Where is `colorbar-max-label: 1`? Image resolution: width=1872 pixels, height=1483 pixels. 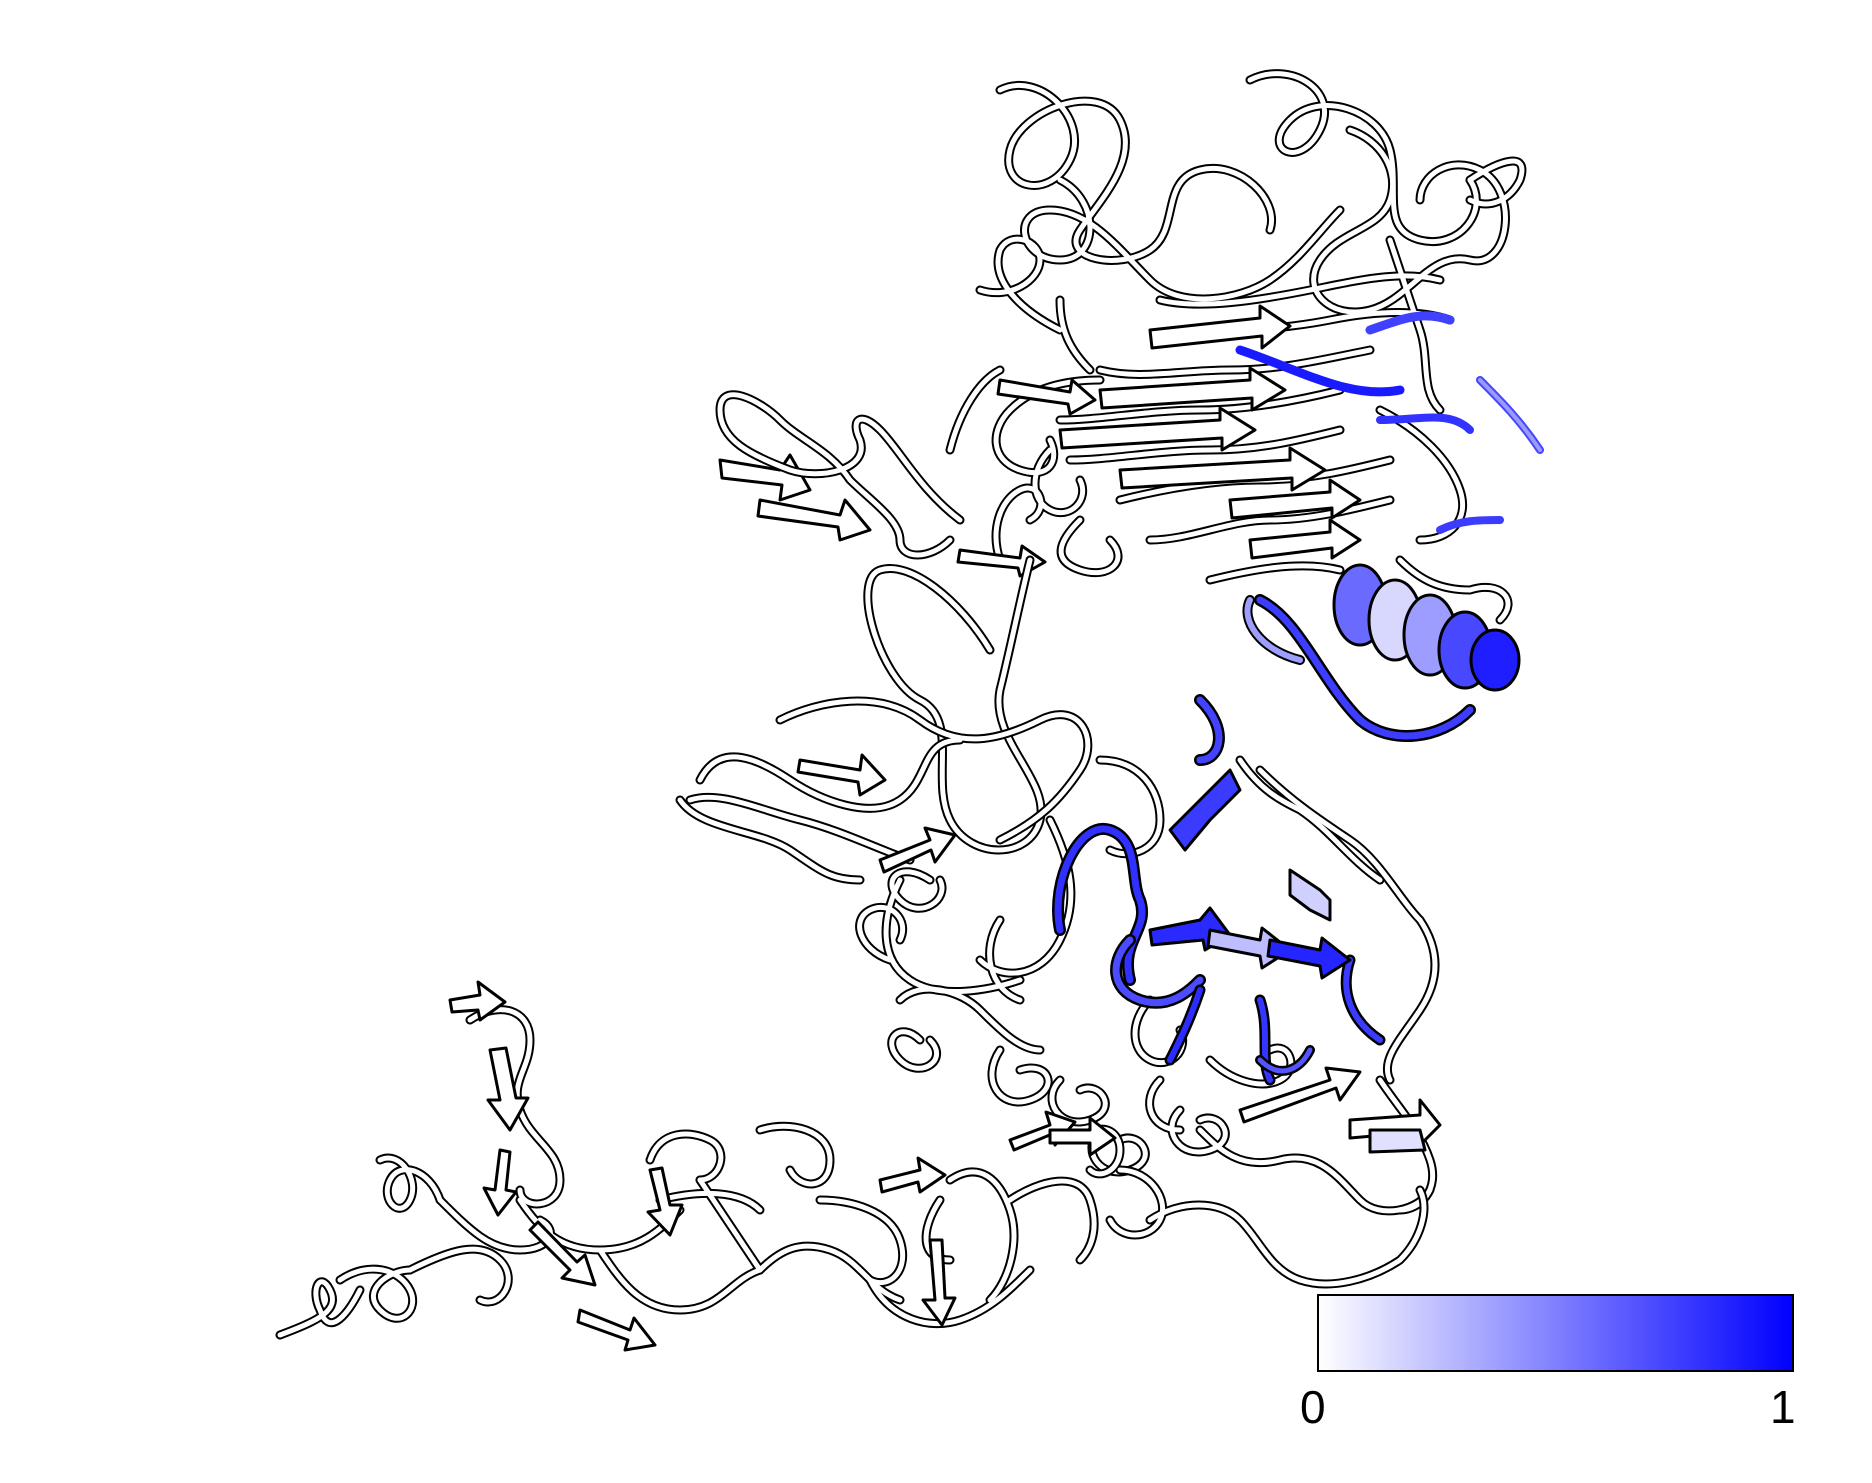 colorbar-max-label: 1 is located at coordinates (1783, 1407).